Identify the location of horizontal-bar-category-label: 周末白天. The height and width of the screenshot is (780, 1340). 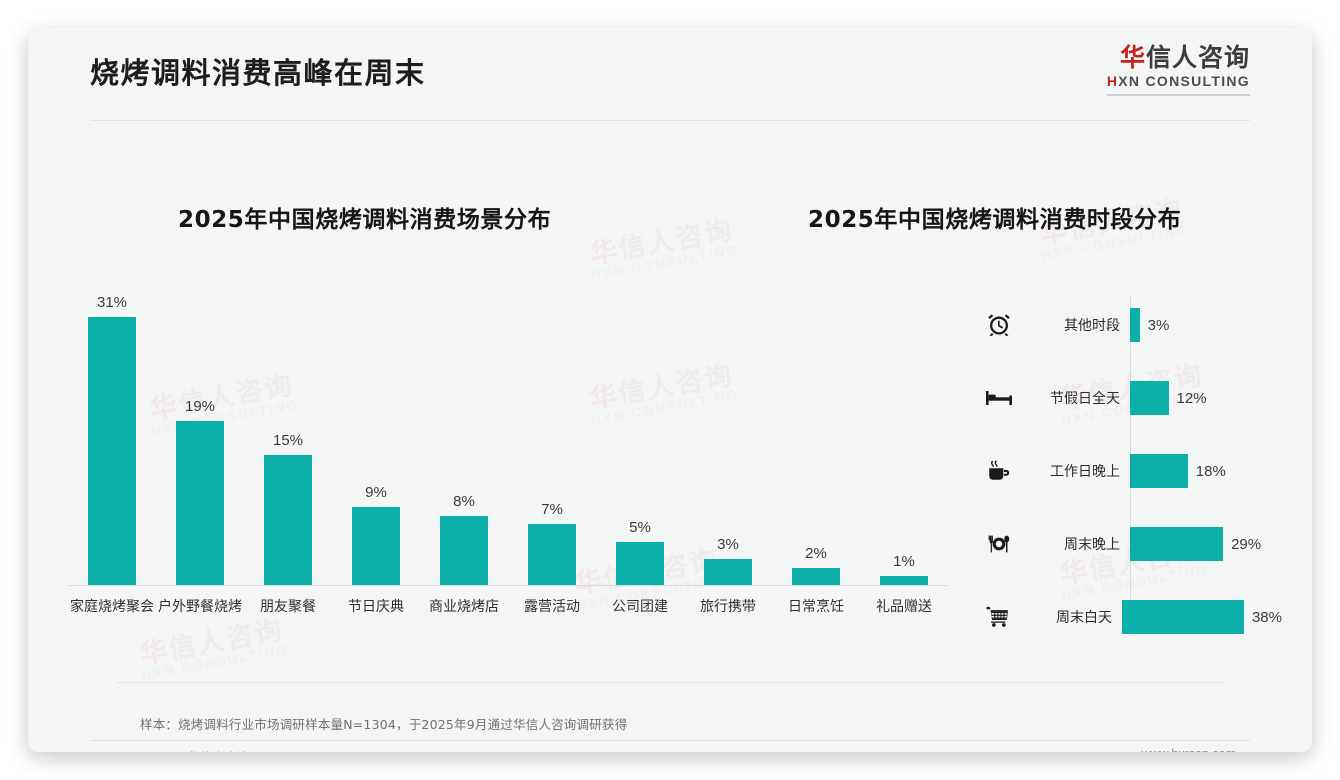
(1083, 618).